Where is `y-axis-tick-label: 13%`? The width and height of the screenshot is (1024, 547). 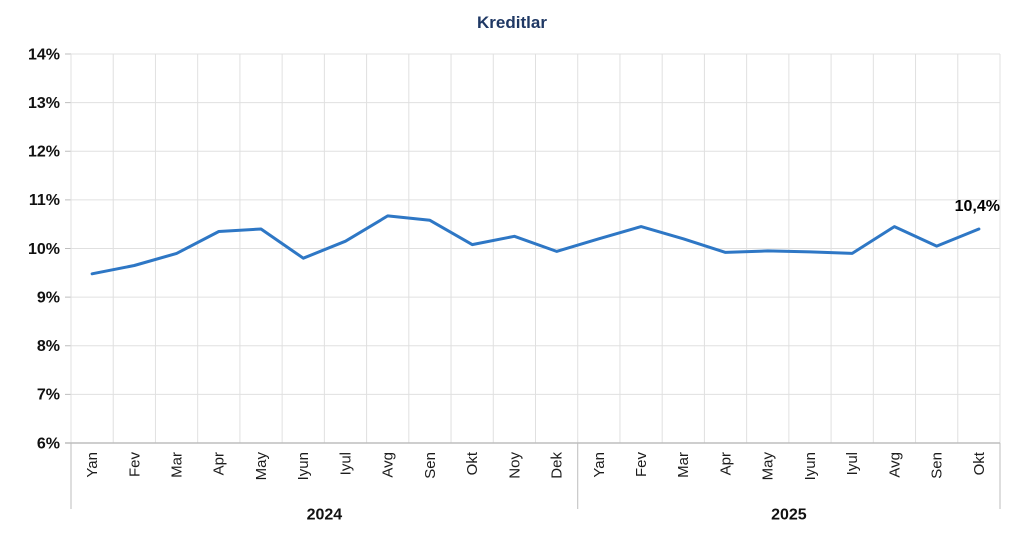
y-axis-tick-label: 13% is located at coordinates (44, 103).